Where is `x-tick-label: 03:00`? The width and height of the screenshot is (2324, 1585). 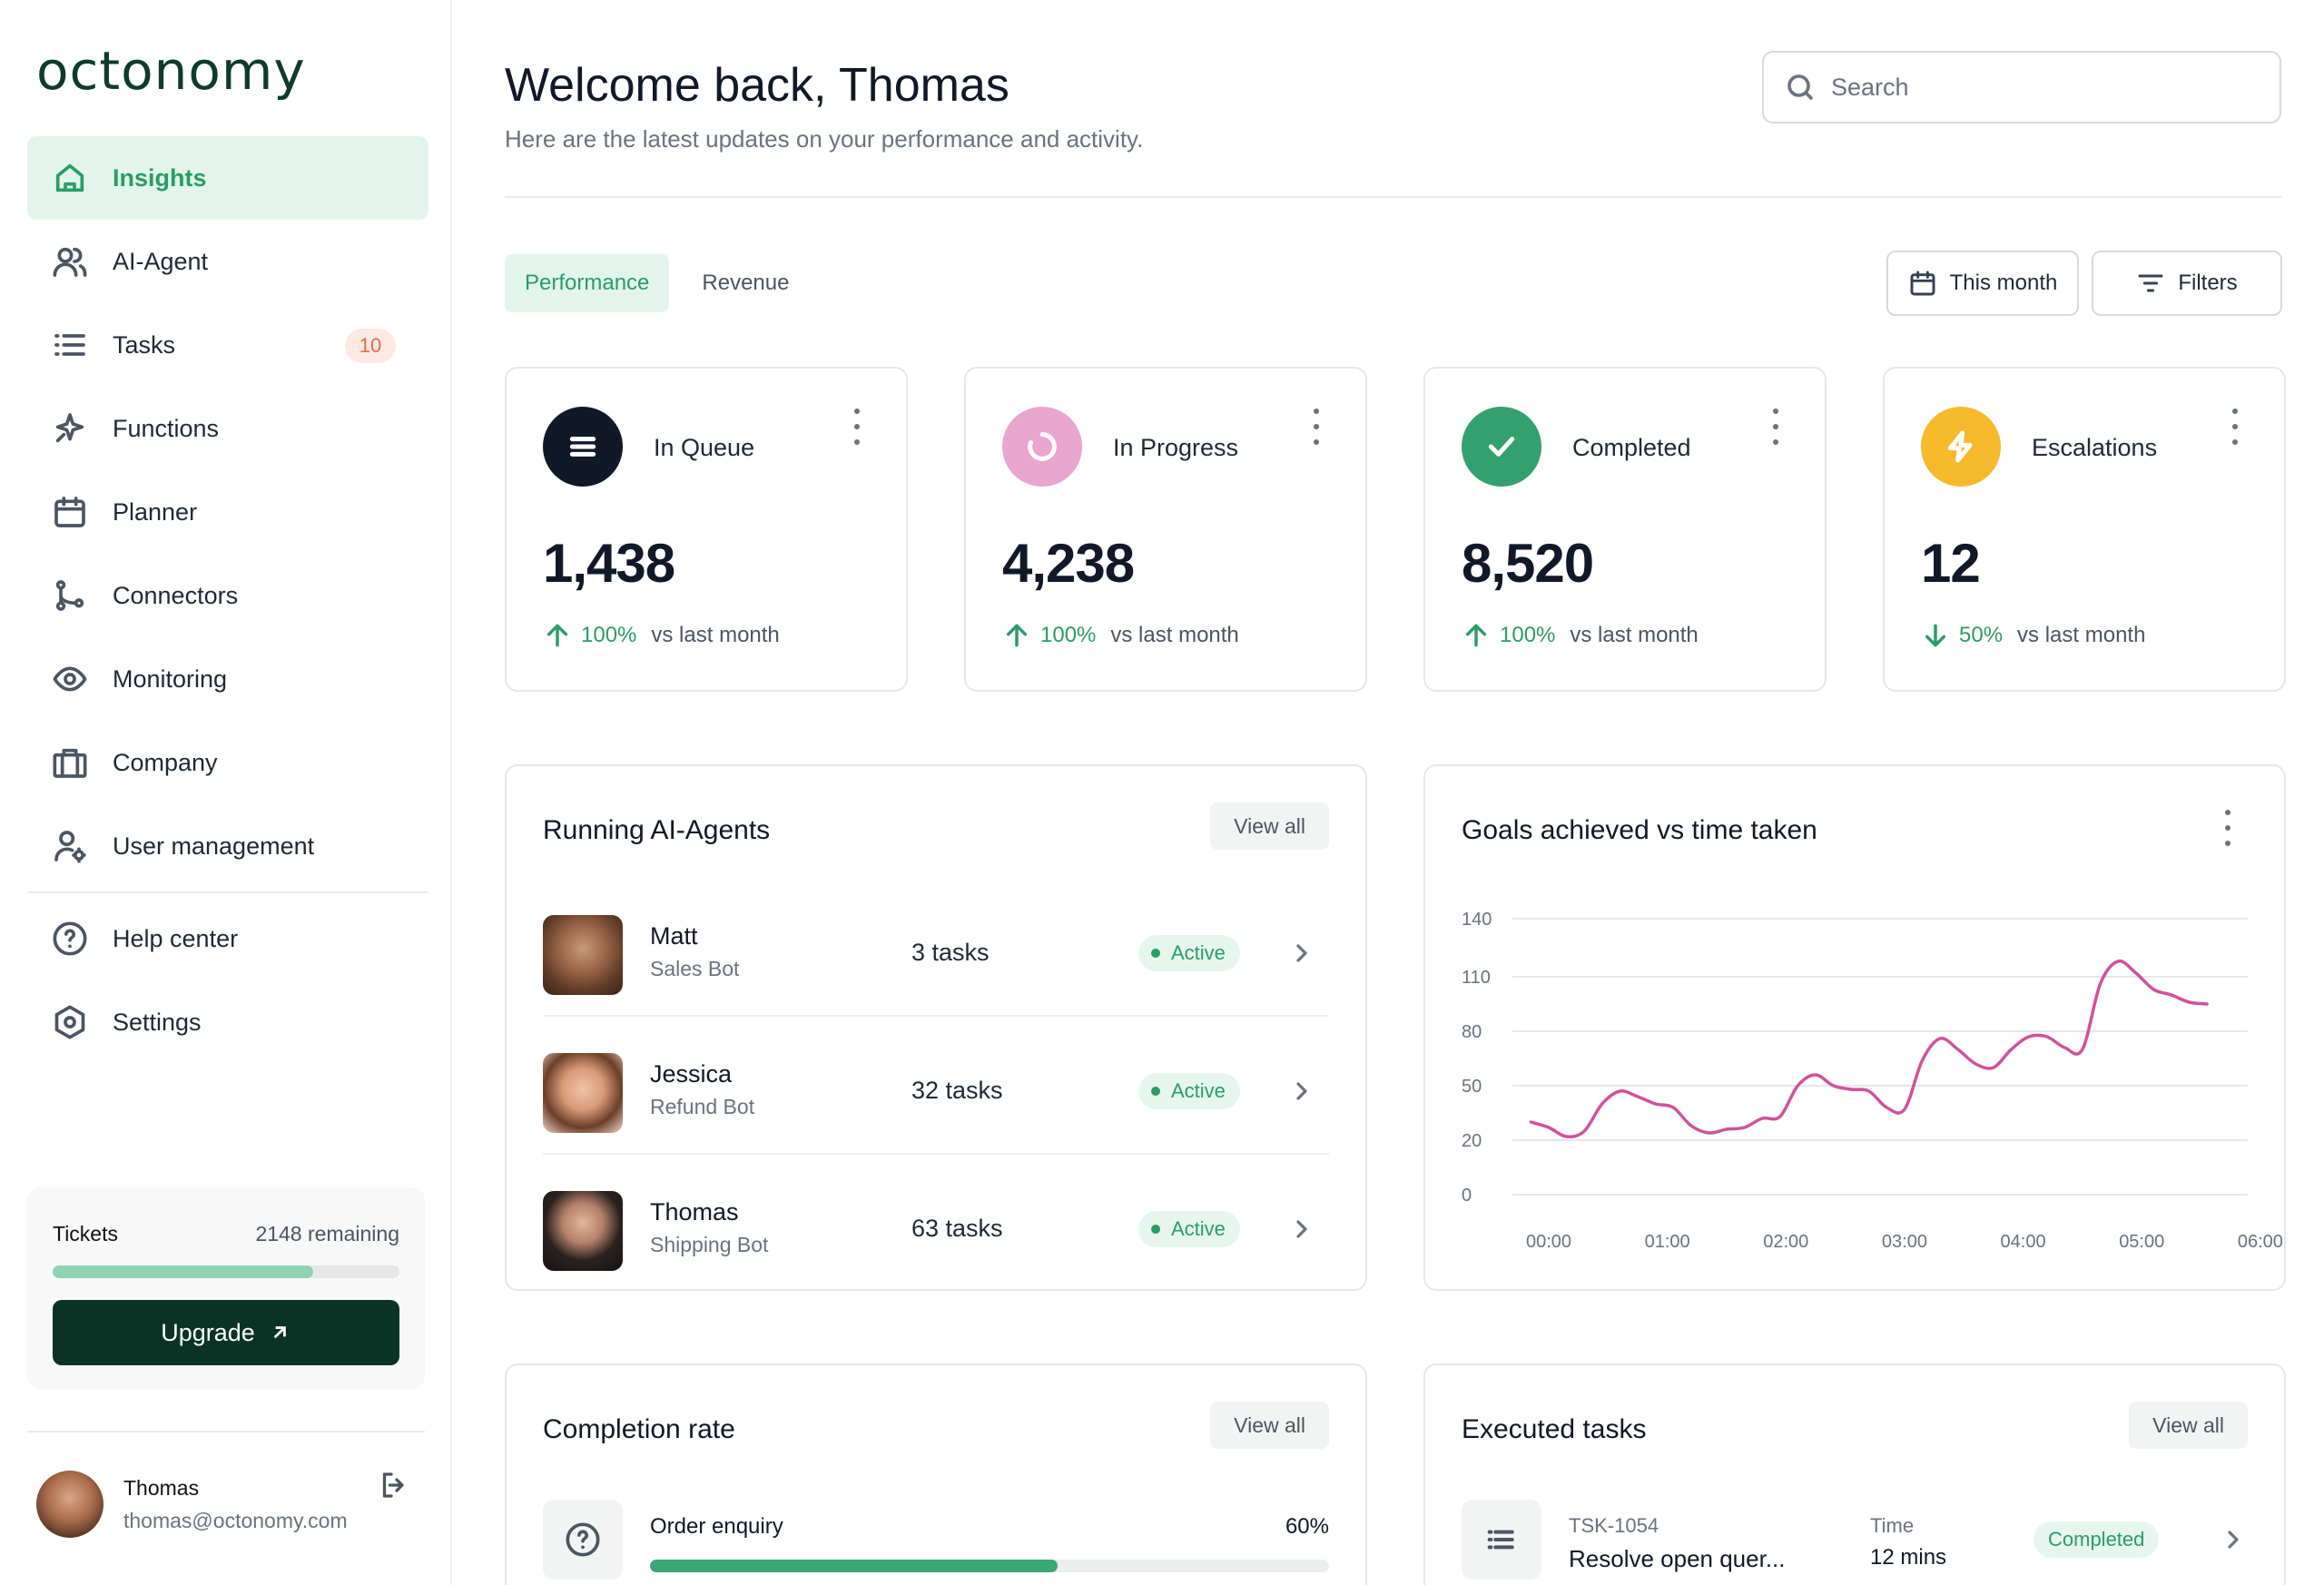 x-tick-label: 03:00 is located at coordinates (1904, 1242).